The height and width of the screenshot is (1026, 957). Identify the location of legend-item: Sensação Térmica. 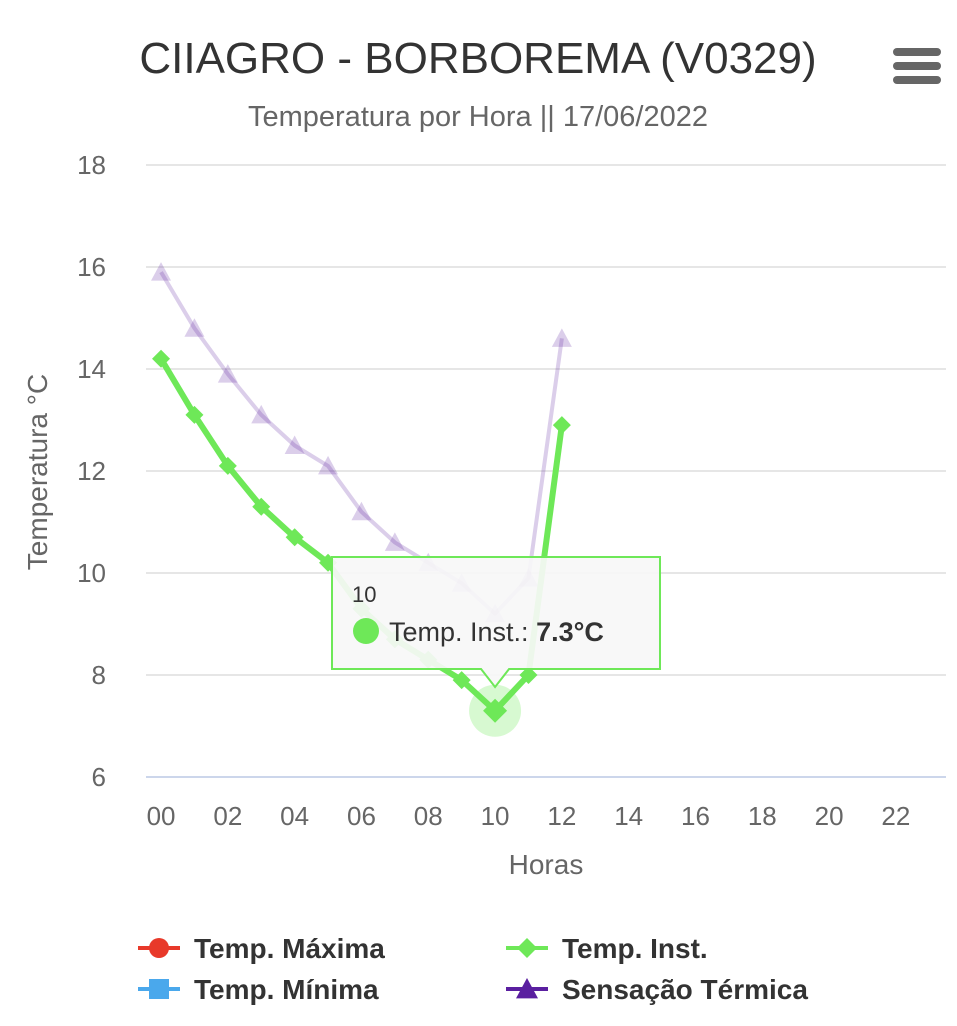
(657, 989).